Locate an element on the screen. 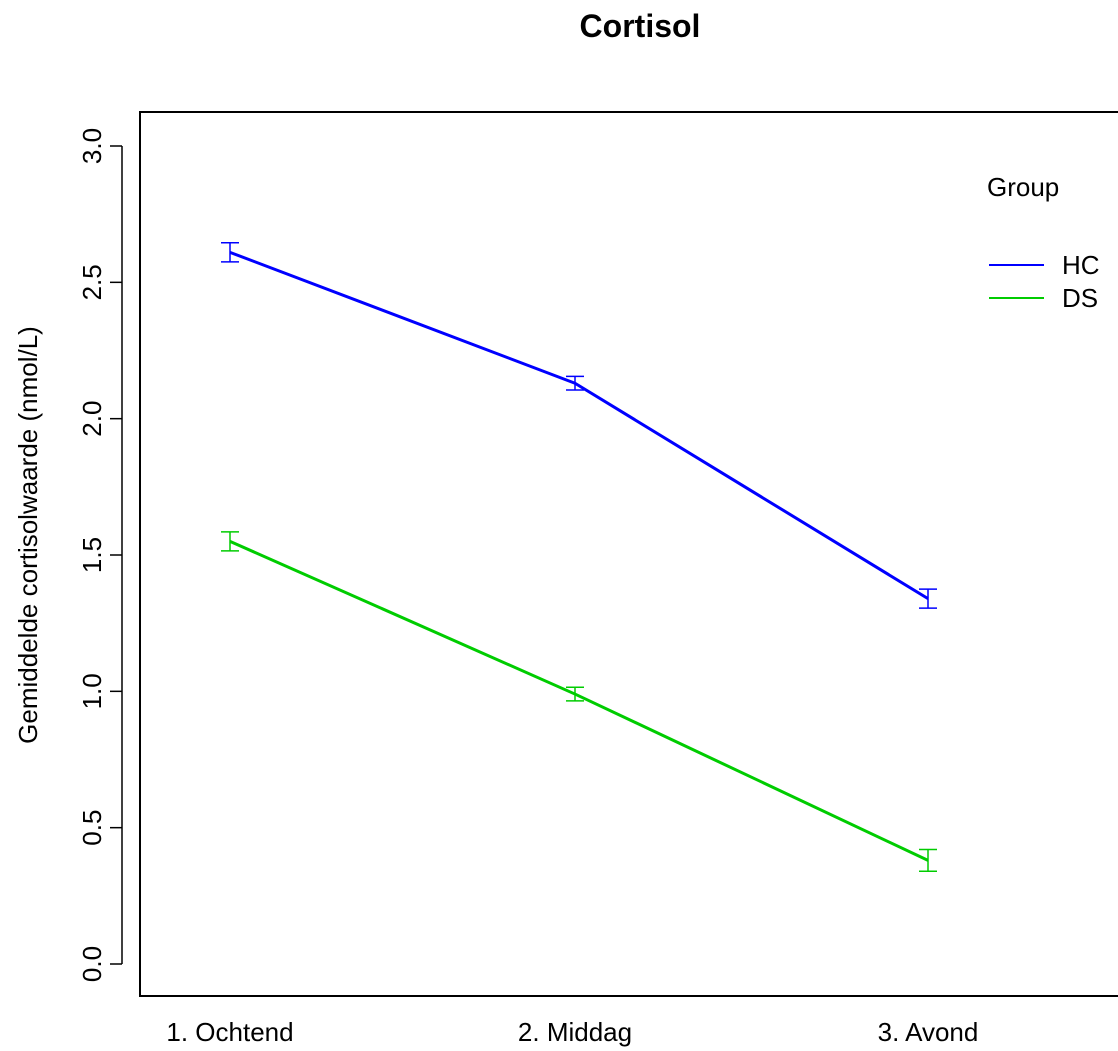 The height and width of the screenshot is (1051, 1118). y-tick-label: 1.0 is located at coordinates (92, 691).